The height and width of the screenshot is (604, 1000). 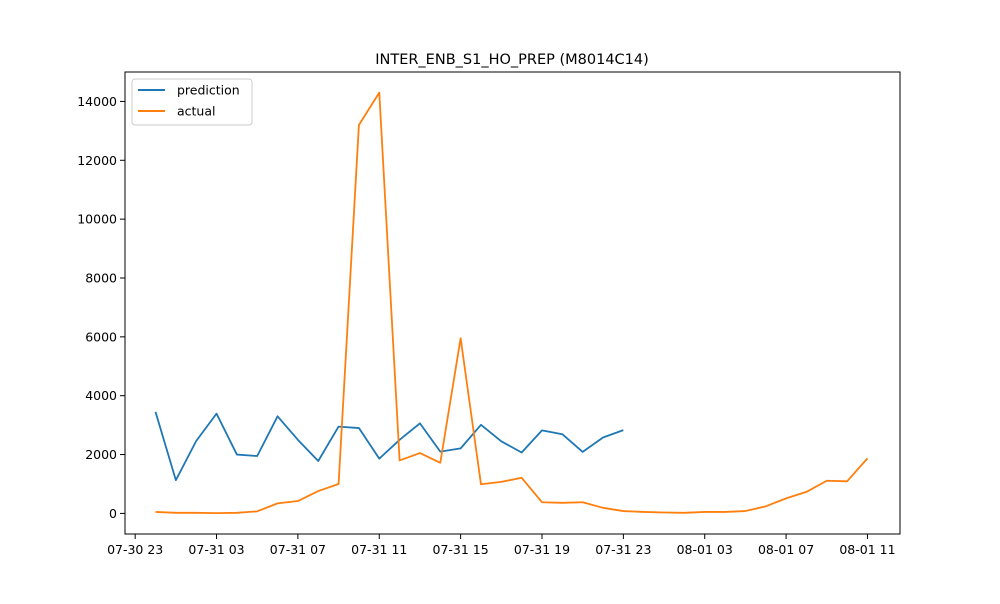 I want to click on y-tick-label: 4000, so click(x=101, y=395).